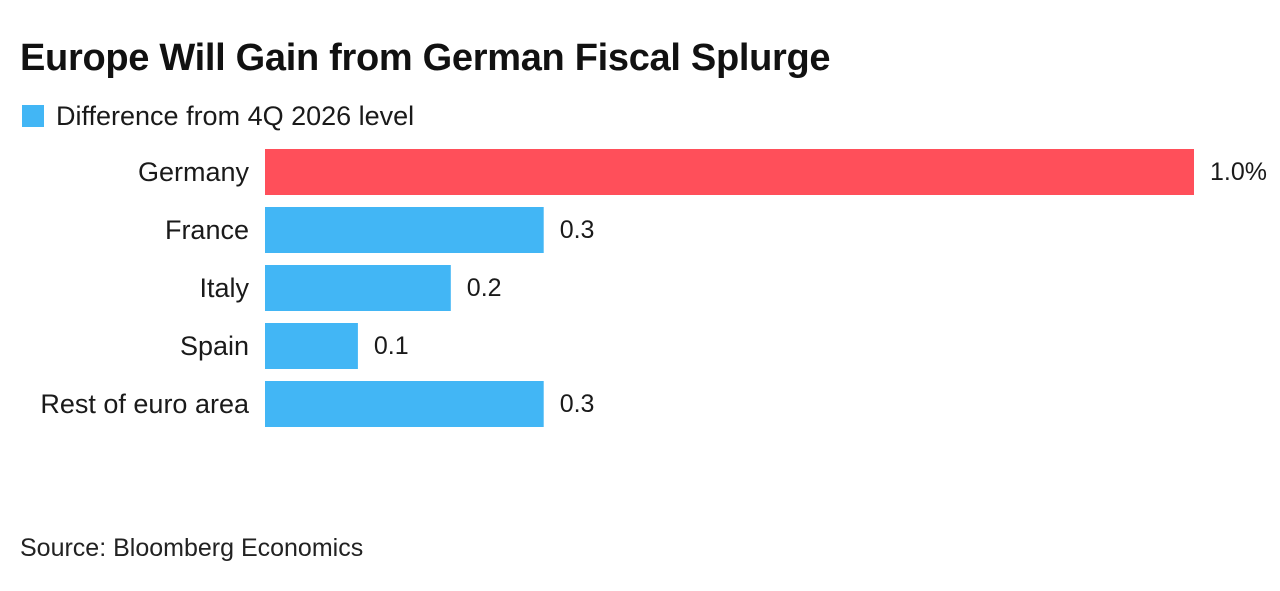 Image resolution: width=1280 pixels, height=591 pixels. I want to click on value-label-italy: 0.2, so click(484, 288).